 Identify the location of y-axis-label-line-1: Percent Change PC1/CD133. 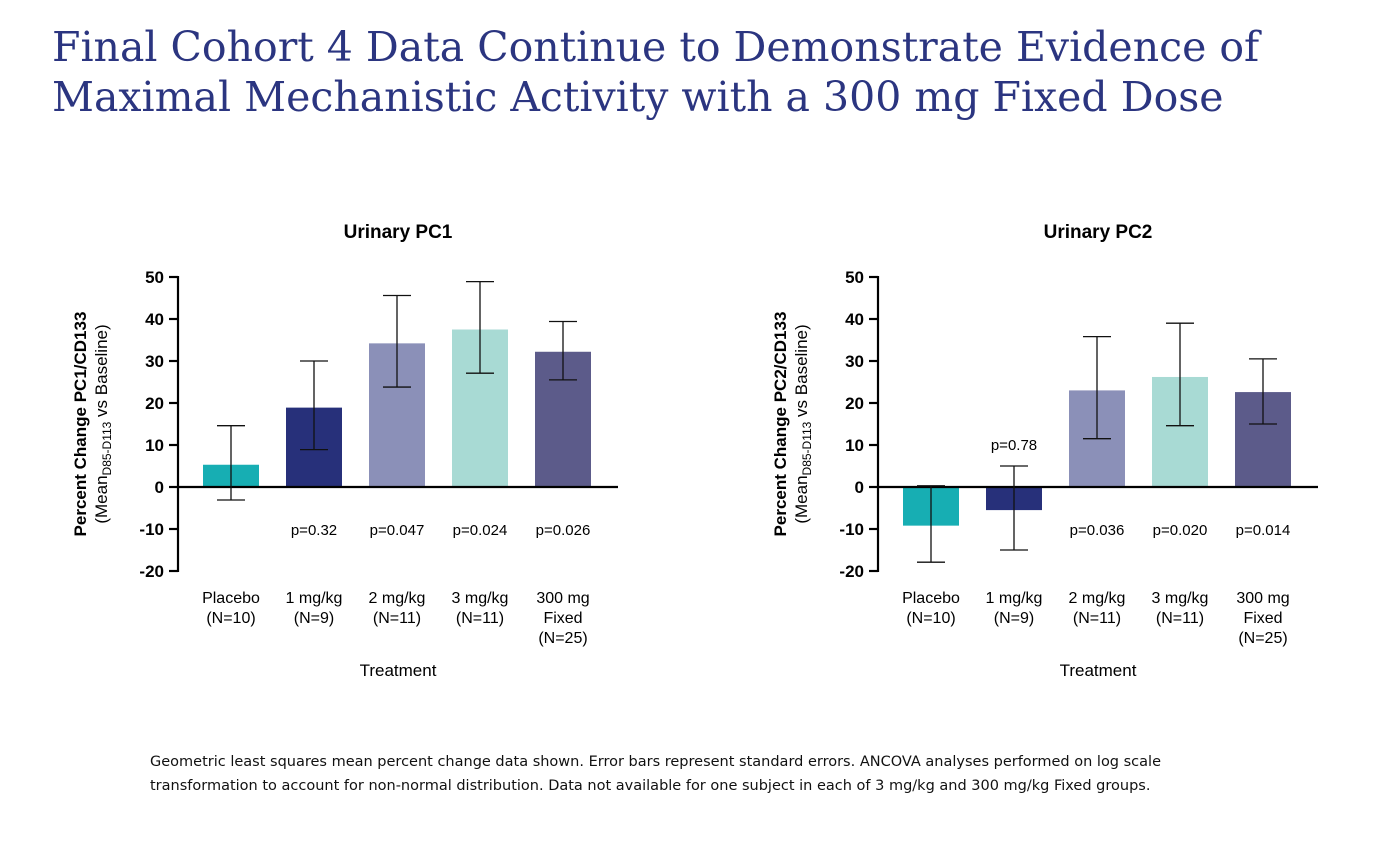
(80, 424).